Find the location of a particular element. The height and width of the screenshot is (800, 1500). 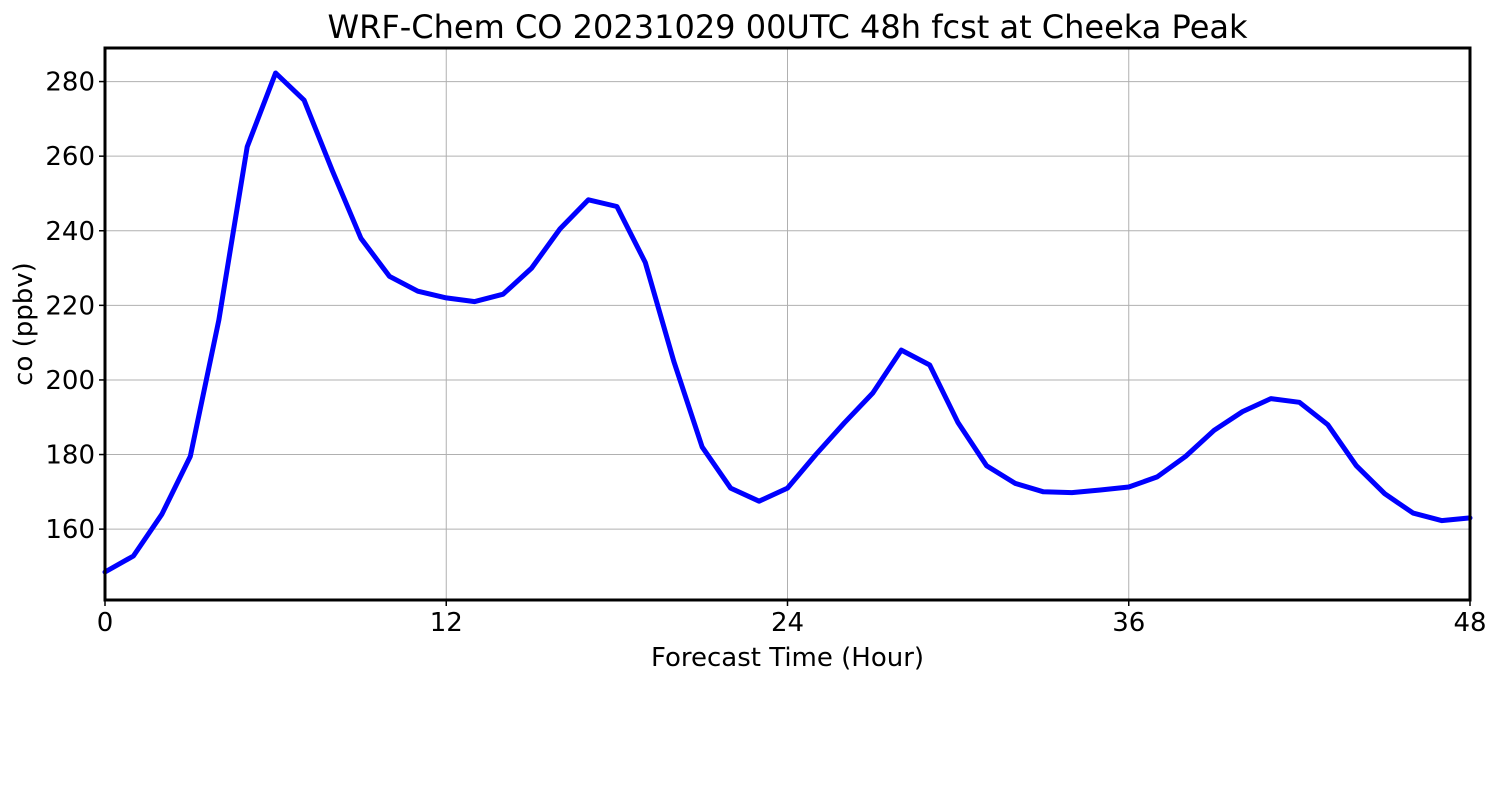

y-tick-label: 240 is located at coordinates (70, 232).